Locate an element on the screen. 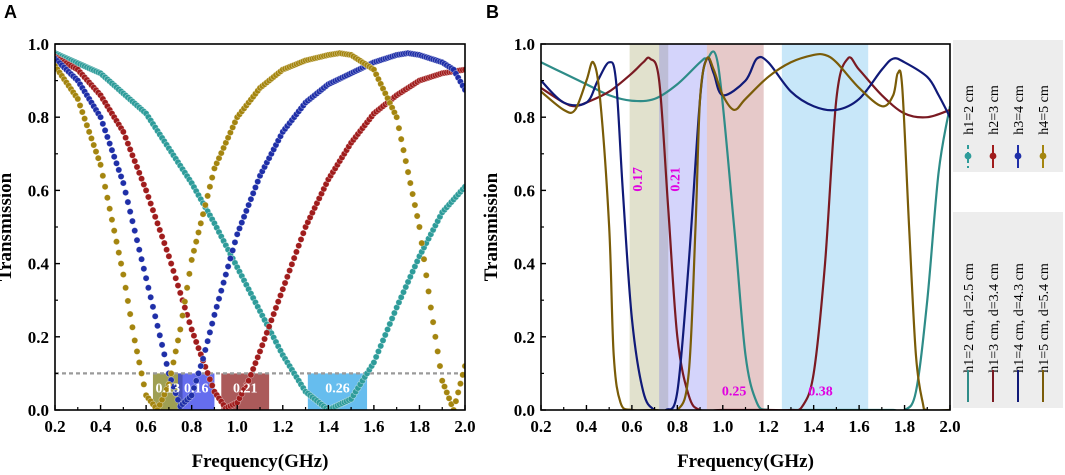 Image resolution: width=1065 pixels, height=475 pixels. x-tick-label: 1.8 is located at coordinates (419, 426).